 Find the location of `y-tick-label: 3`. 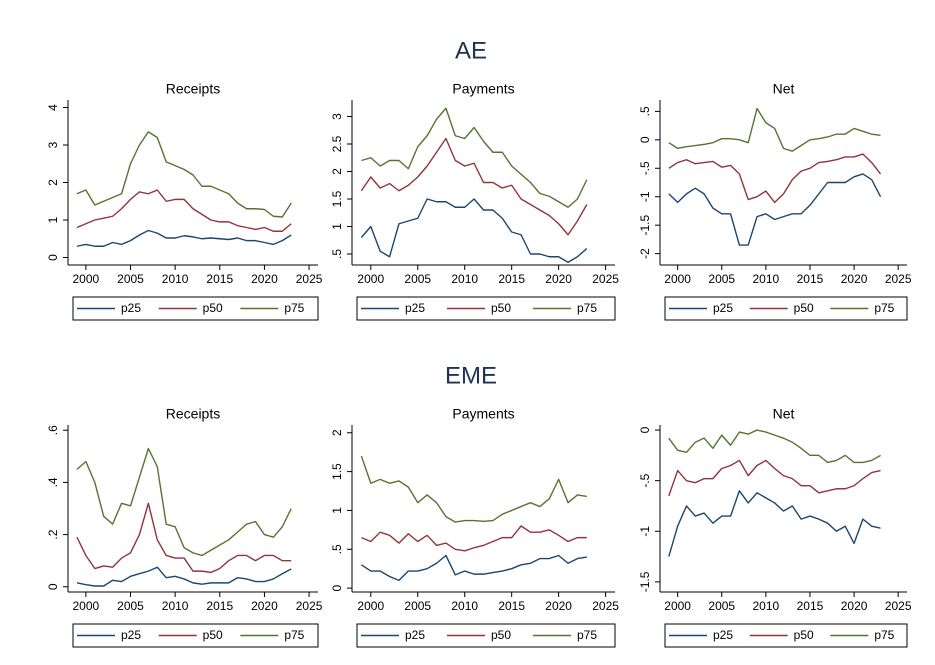

y-tick-label: 3 is located at coordinates (337, 116).